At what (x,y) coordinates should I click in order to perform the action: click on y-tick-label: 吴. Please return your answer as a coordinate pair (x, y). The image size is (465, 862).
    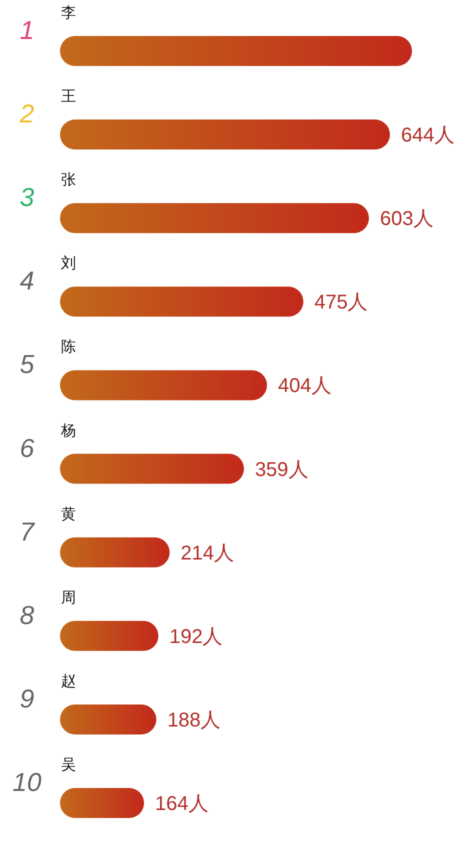
    Looking at the image, I should click on (68, 765).